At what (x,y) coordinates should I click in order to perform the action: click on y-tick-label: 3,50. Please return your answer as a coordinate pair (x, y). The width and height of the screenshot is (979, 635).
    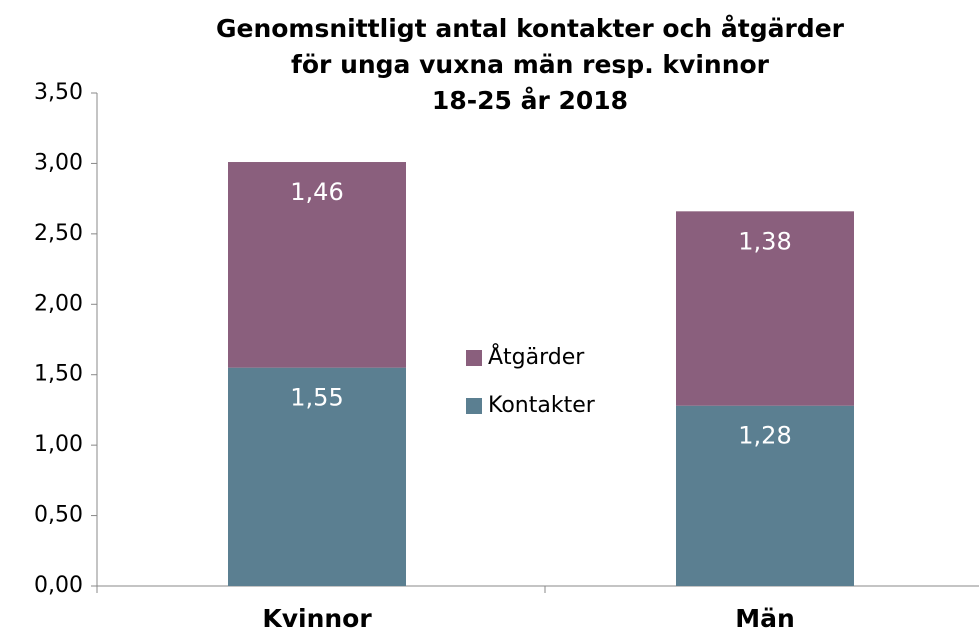
    Looking at the image, I should click on (58, 92).